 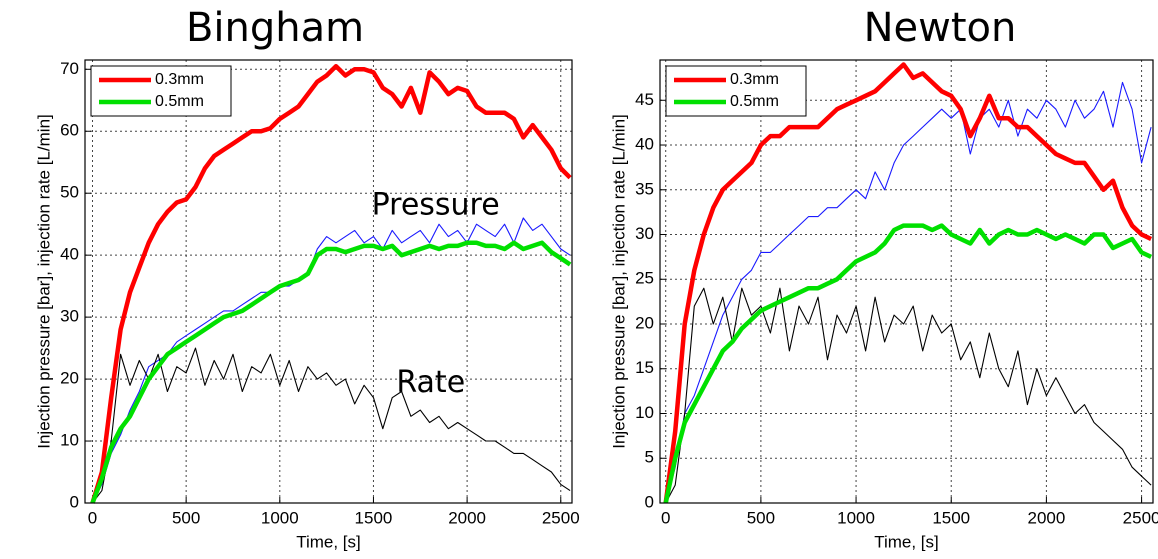 I want to click on y-tick-label: 25, so click(x=644, y=278).